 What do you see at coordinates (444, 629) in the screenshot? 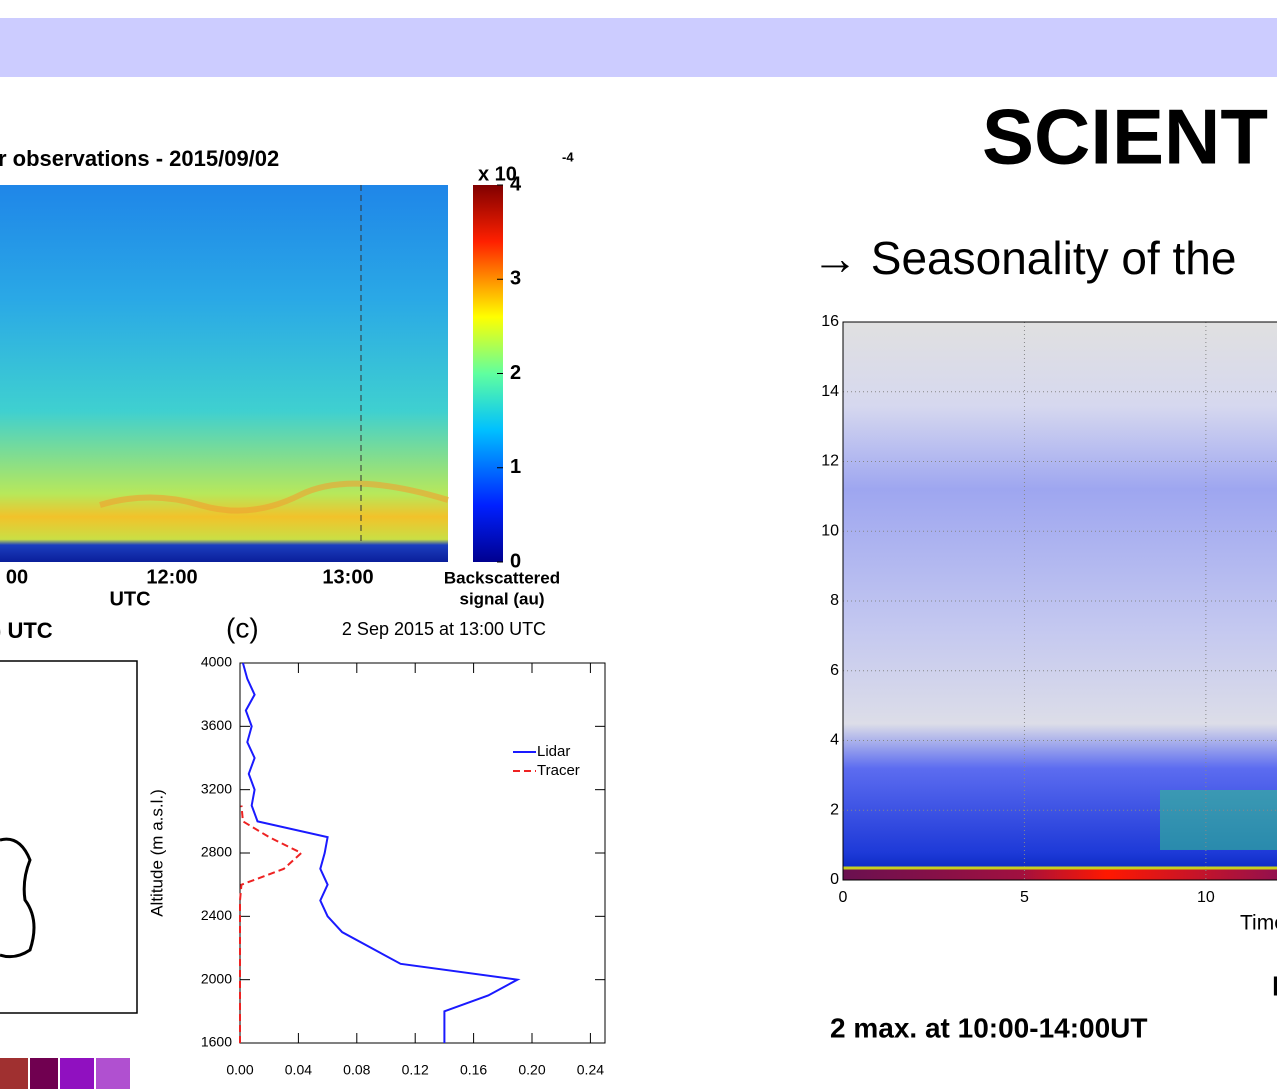
I see `panel-title: 2 Sep 2015 at 13:00 UTC` at bounding box center [444, 629].